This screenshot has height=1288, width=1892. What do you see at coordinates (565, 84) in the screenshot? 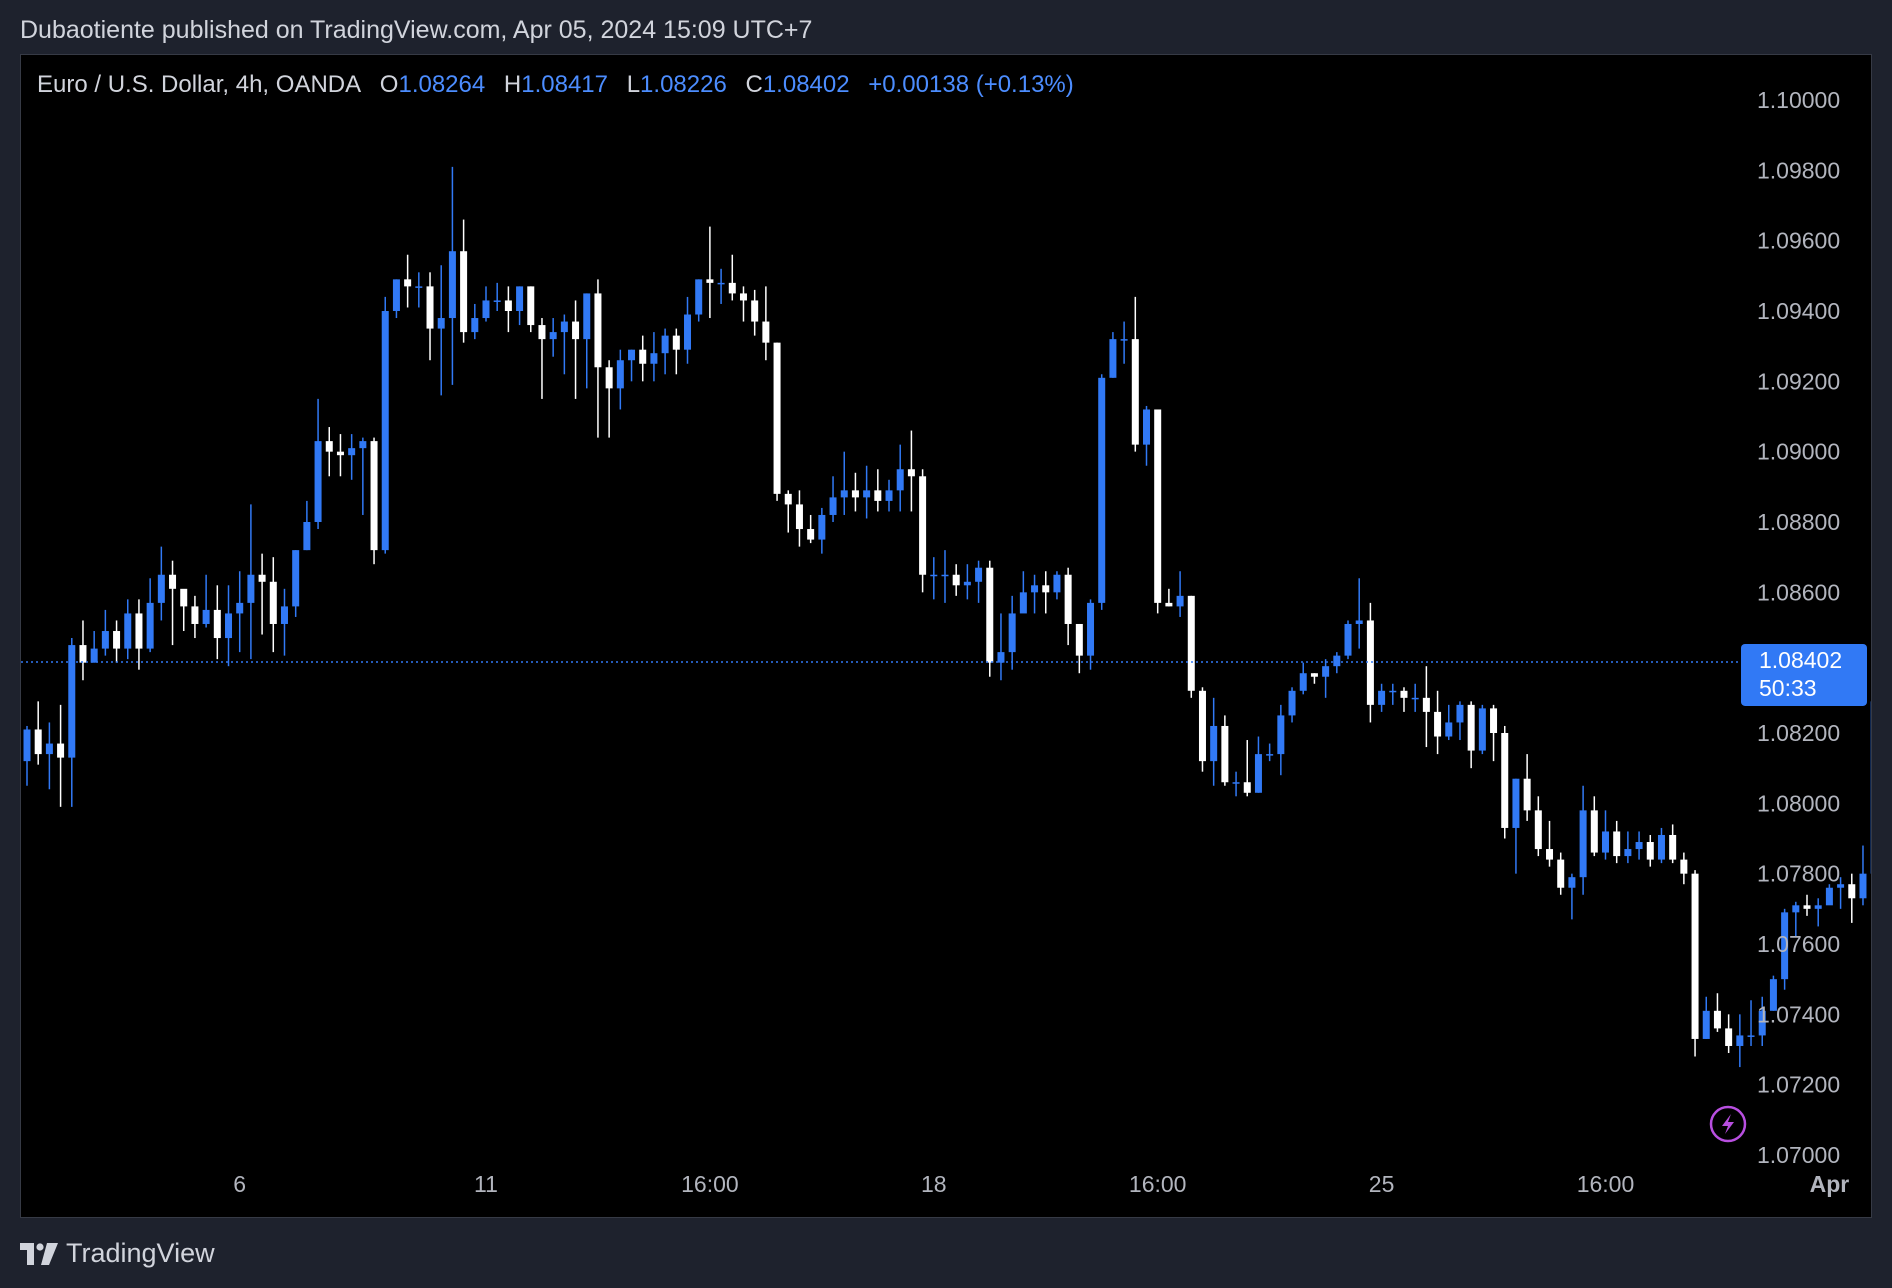
I see `legend-high-value: 1.08417` at bounding box center [565, 84].